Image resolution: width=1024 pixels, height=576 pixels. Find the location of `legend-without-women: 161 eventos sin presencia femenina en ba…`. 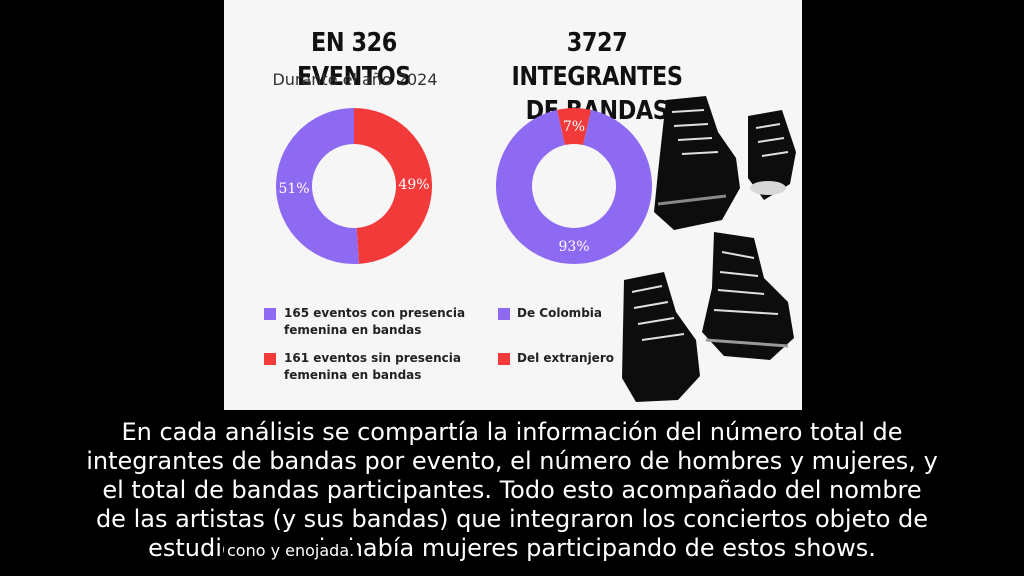

legend-without-women: 161 eventos sin presencia femenina en ba… is located at coordinates (372, 367).